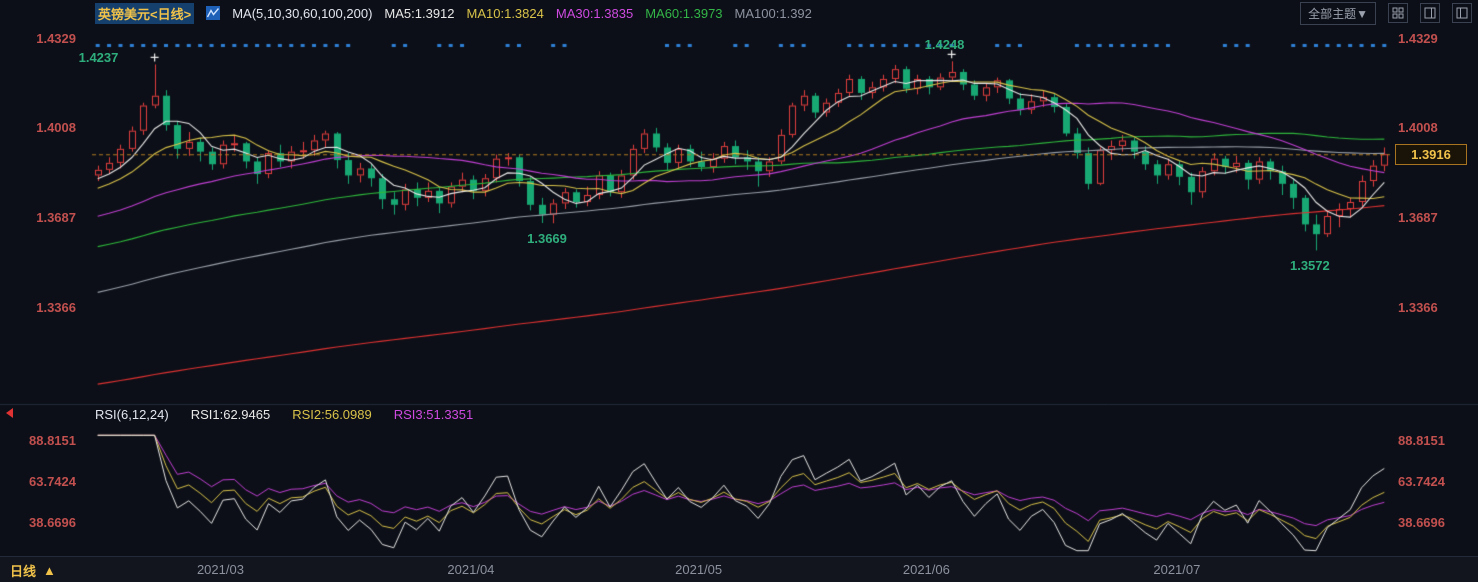 The image size is (1478, 582). I want to click on ma60-value-label: MA60:1.3973, so click(684, 13).